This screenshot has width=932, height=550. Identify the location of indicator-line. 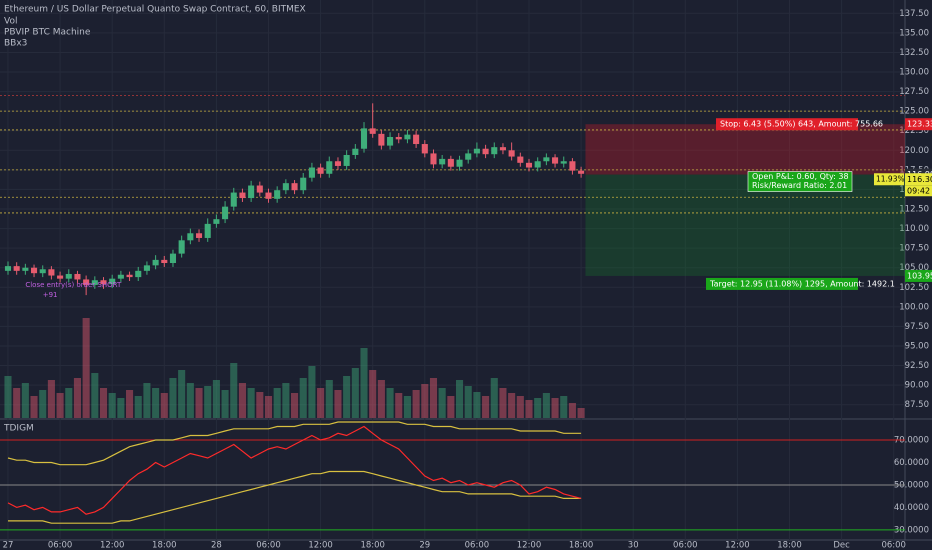
(294, 443).